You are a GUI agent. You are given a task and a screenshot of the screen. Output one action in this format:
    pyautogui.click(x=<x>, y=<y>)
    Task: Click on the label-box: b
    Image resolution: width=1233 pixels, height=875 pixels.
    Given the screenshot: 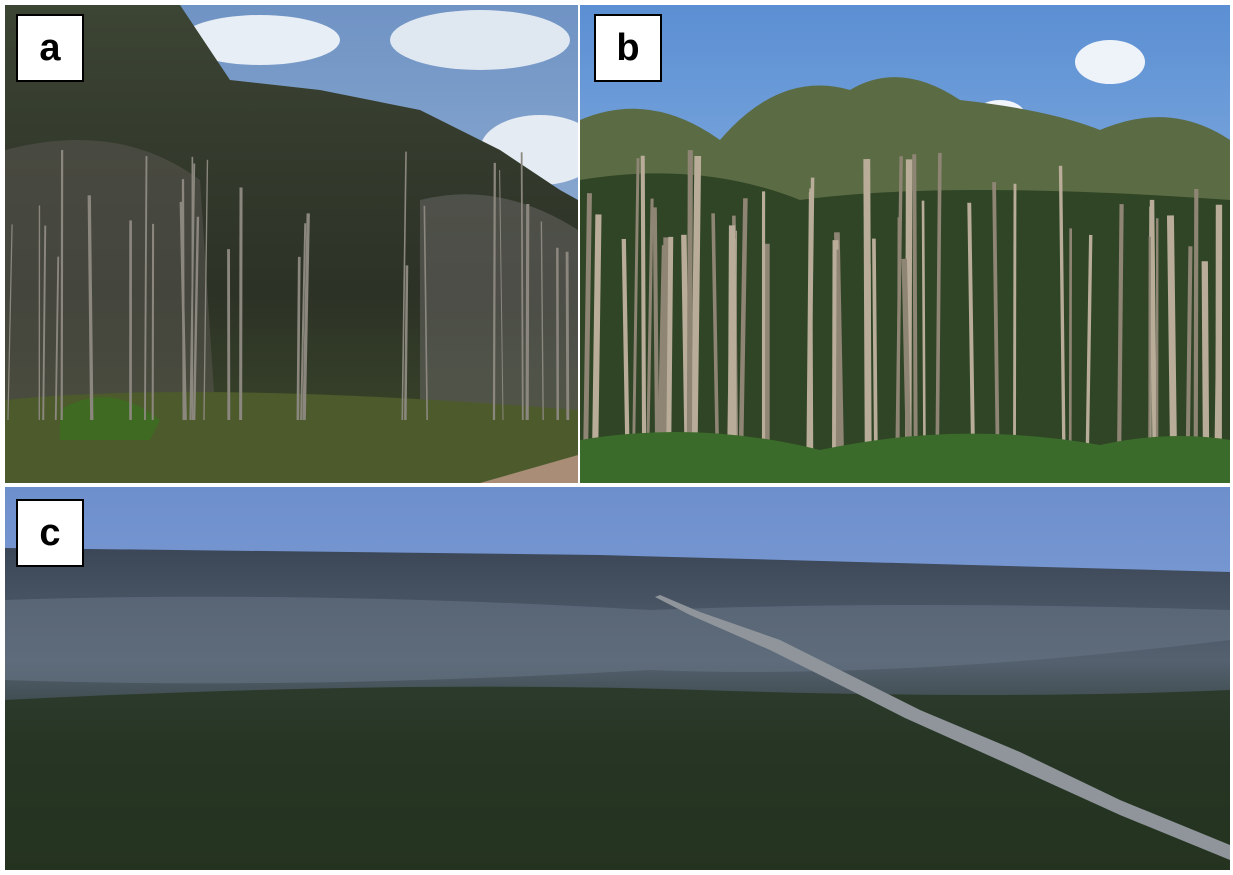 What is the action you would take?
    pyautogui.click(x=628, y=48)
    